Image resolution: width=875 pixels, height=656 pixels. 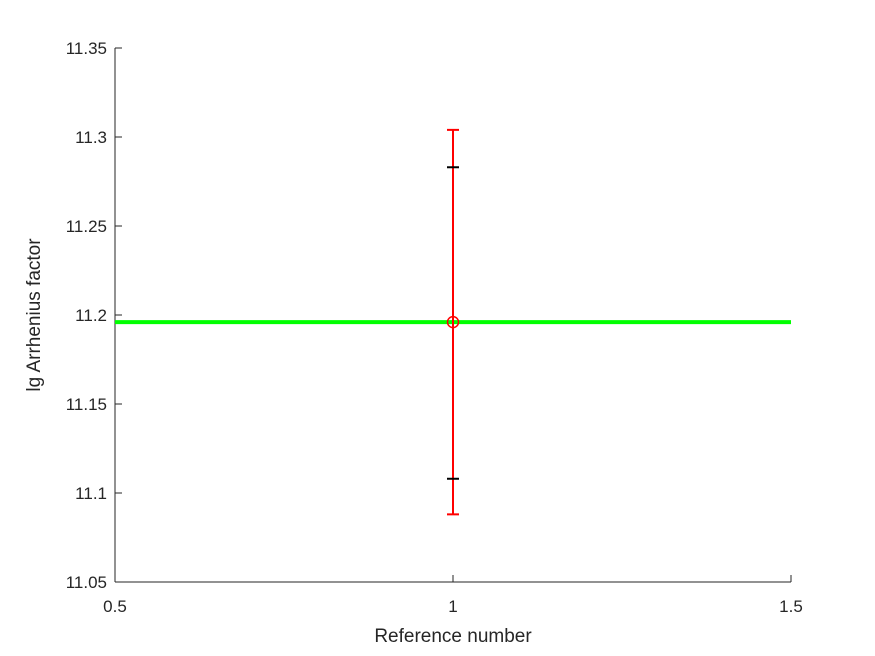 I want to click on y-tick-label: 11.1, so click(x=91, y=493).